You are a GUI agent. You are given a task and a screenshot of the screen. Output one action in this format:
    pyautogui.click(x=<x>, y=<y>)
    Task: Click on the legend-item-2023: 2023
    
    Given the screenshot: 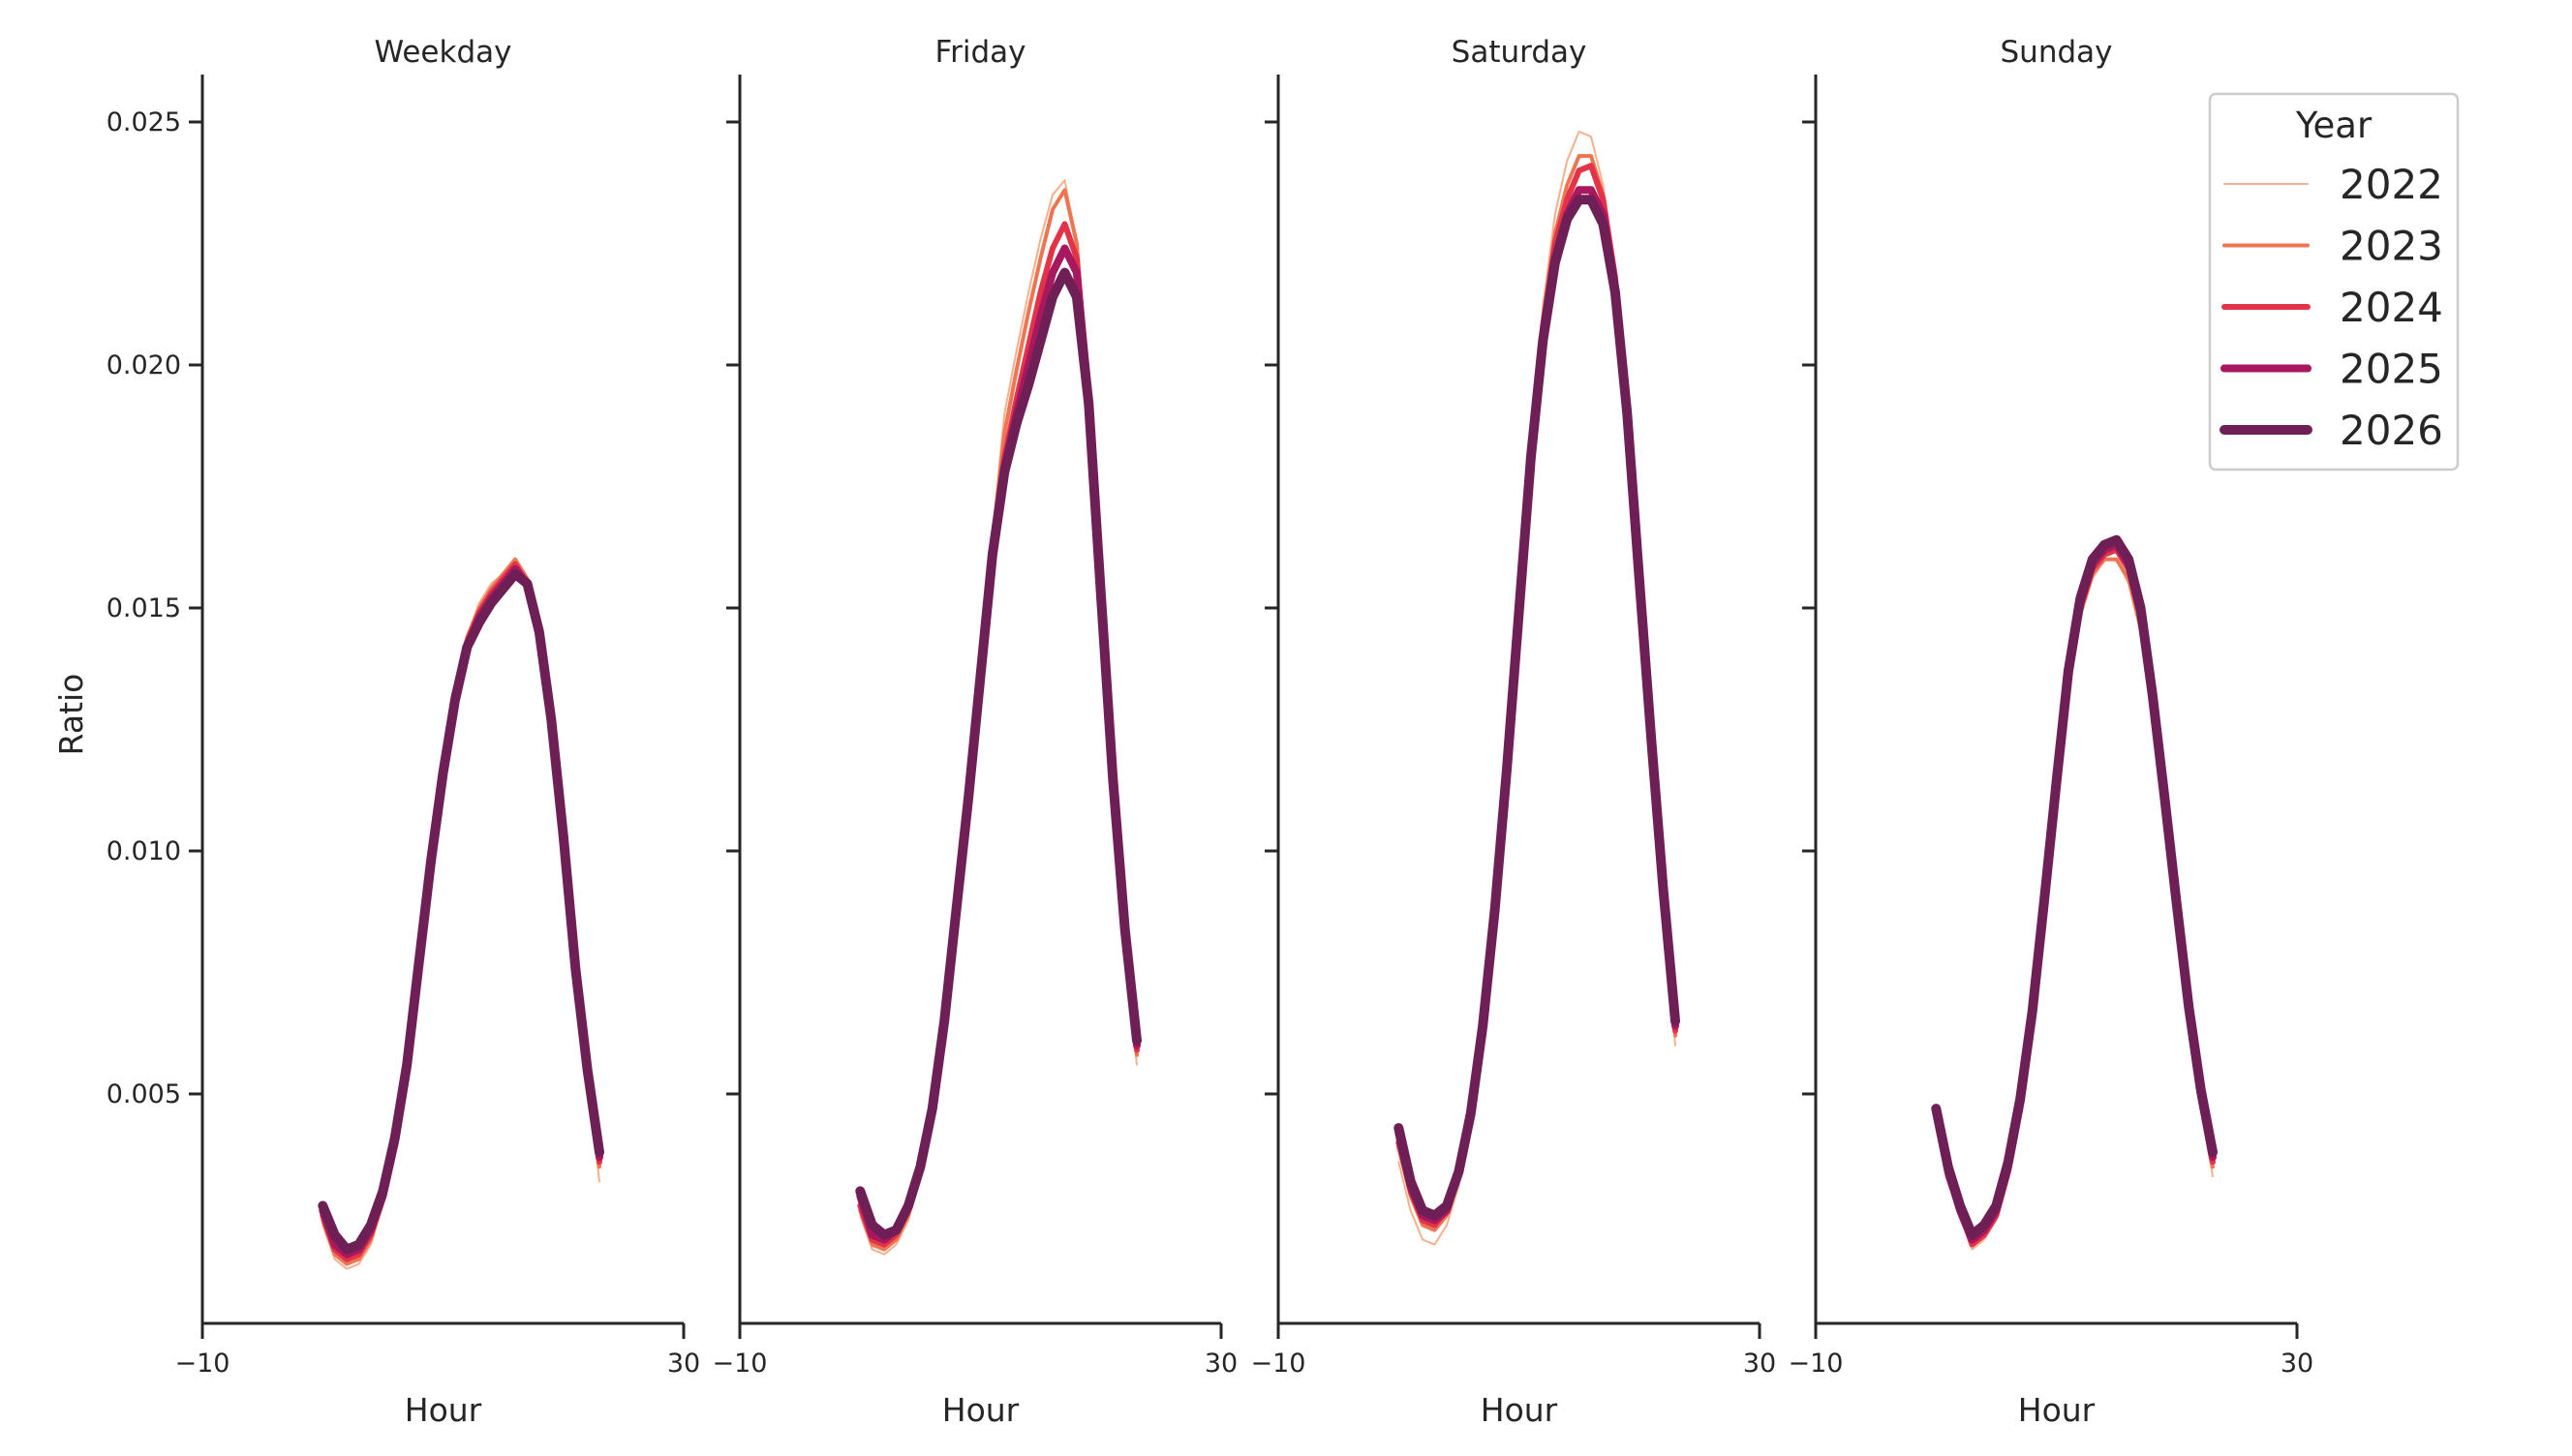 What is the action you would take?
    pyautogui.click(x=2332, y=247)
    